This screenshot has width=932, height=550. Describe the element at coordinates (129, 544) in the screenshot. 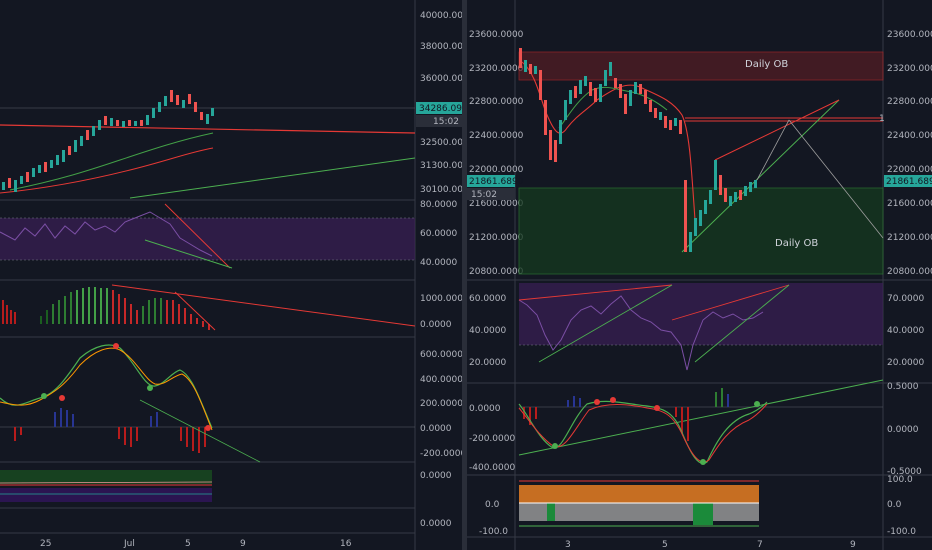

I see `time-axis-label: Jul` at that location.